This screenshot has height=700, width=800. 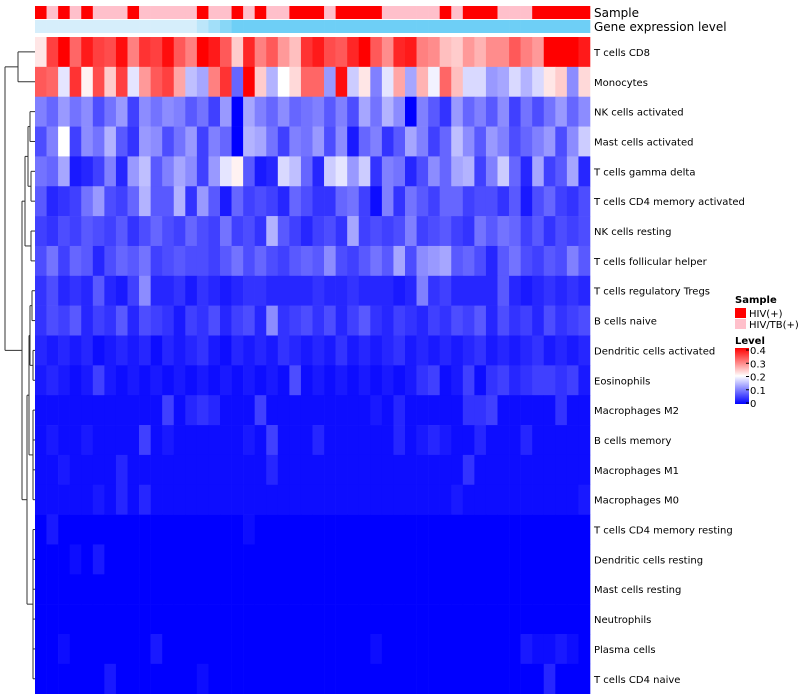 What do you see at coordinates (758, 364) in the screenshot?
I see `legend-level-tick-label: 0.3` at bounding box center [758, 364].